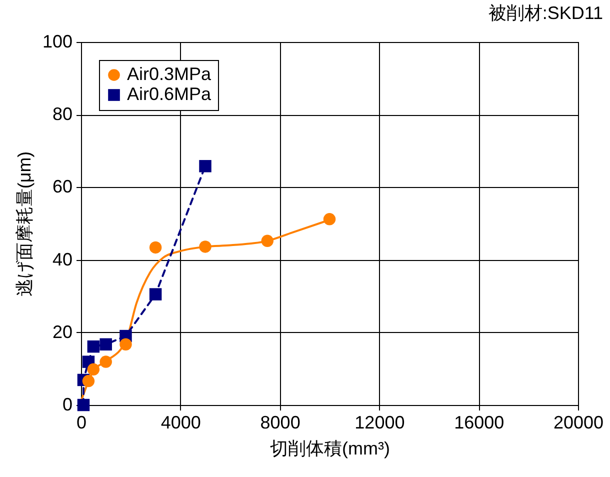 This screenshot has height=477, width=610. What do you see at coordinates (280, 422) in the screenshot?
I see `x-tick-label: 8000` at bounding box center [280, 422].